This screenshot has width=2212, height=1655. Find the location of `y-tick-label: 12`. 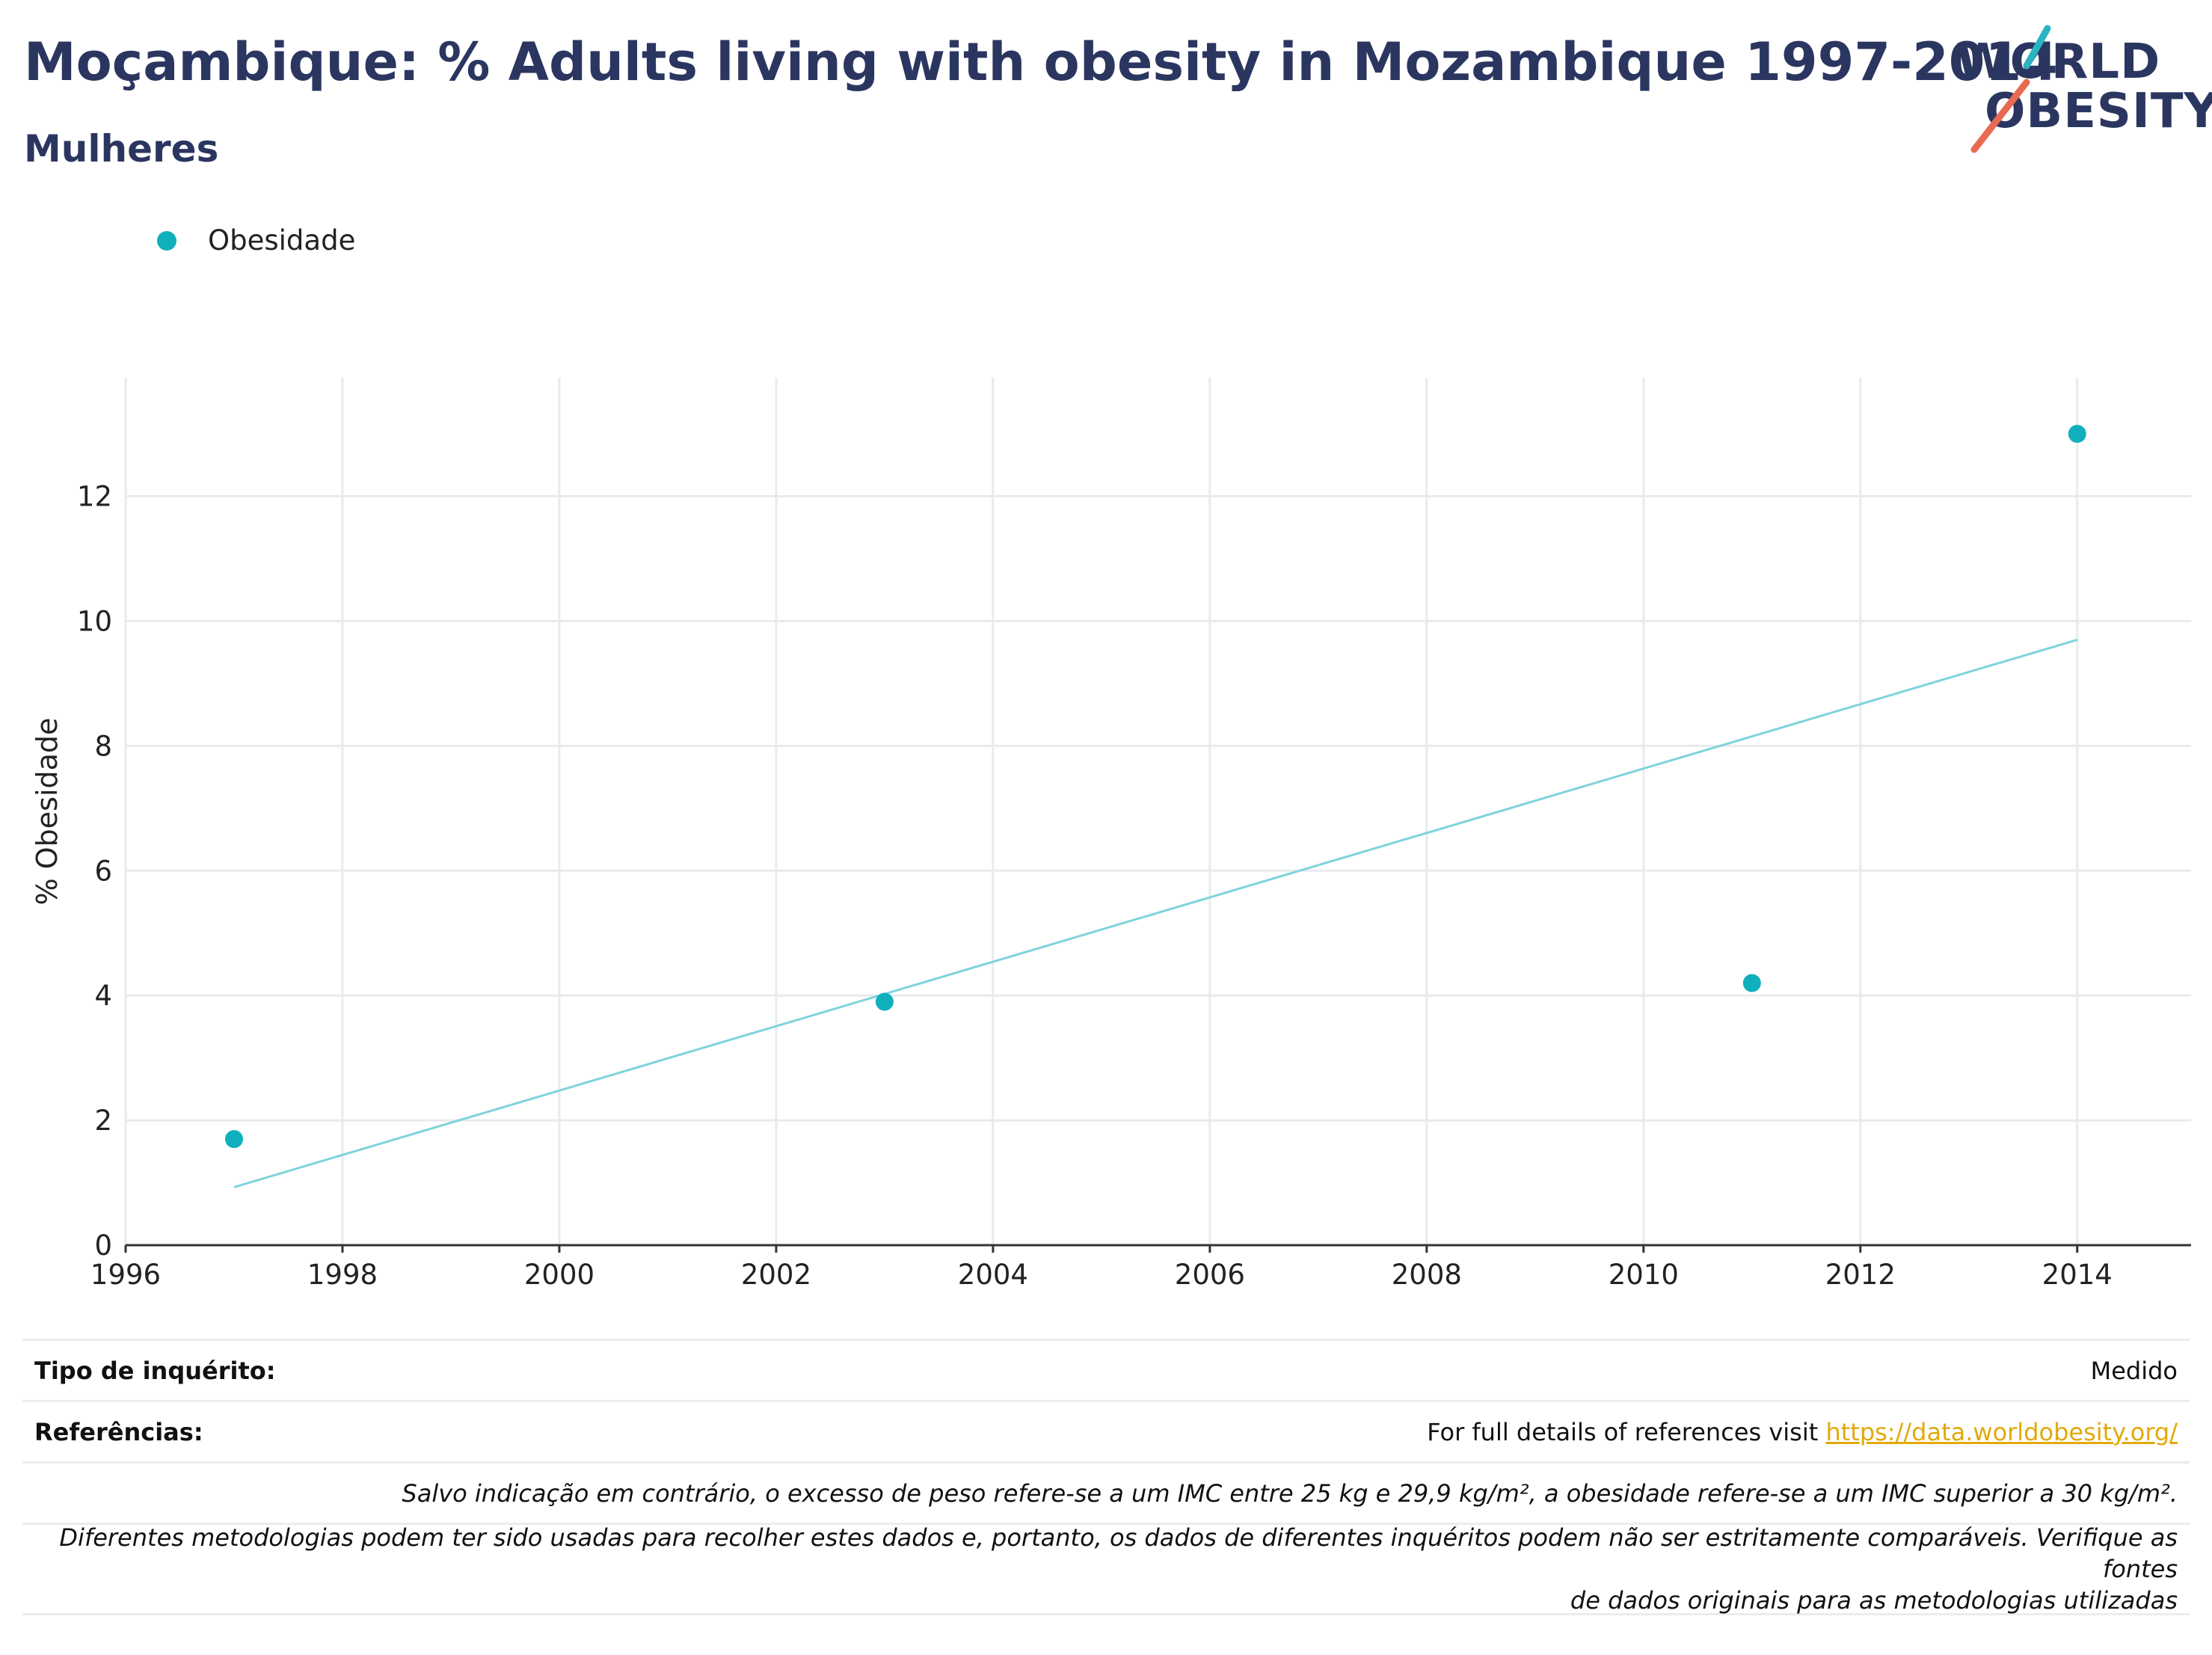

y-tick-label: 12 is located at coordinates (94, 497).